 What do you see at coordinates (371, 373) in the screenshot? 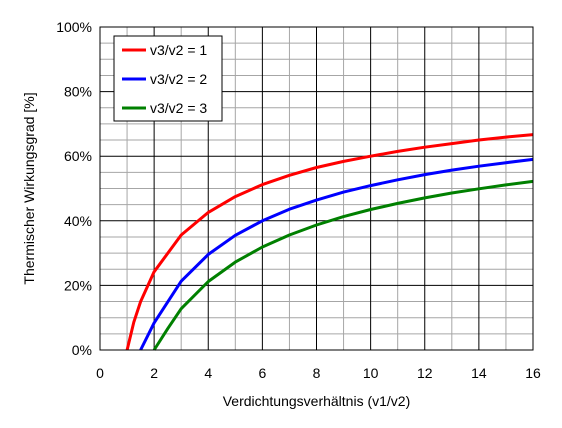
I see `x-tick-label: 10` at bounding box center [371, 373].